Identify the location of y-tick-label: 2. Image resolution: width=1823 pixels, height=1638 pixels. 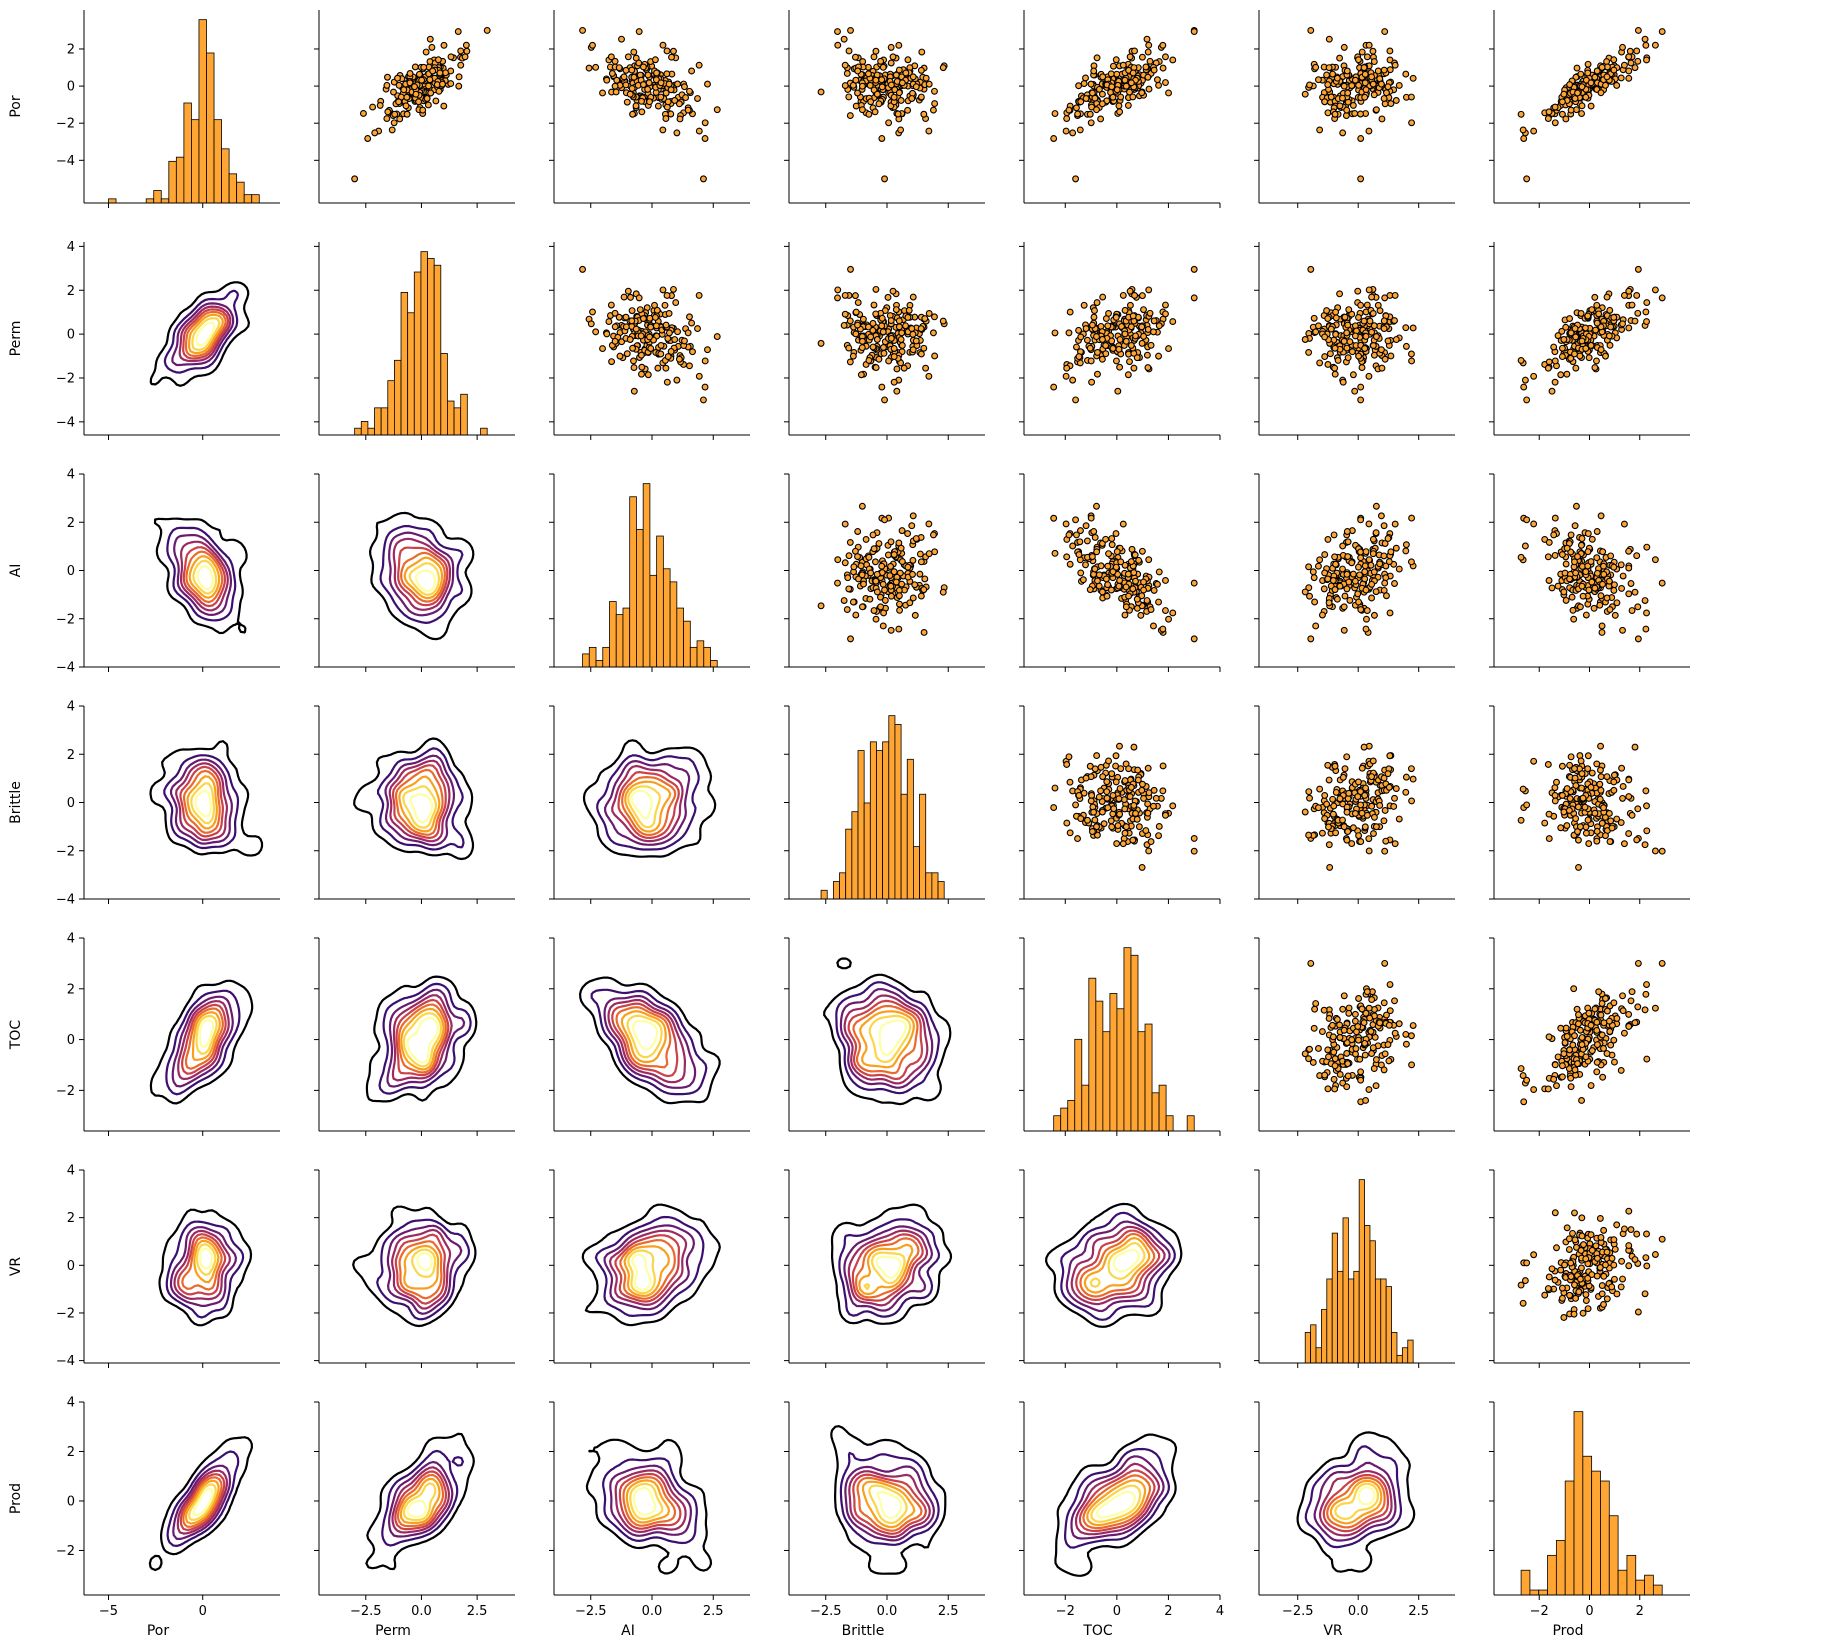
(71, 755).